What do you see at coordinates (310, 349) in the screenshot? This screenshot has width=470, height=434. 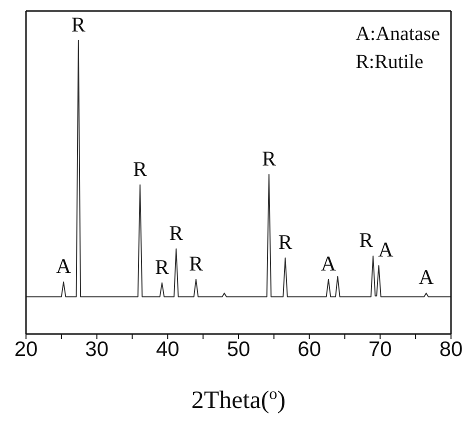 I see `x-tick-label: 60` at bounding box center [310, 349].